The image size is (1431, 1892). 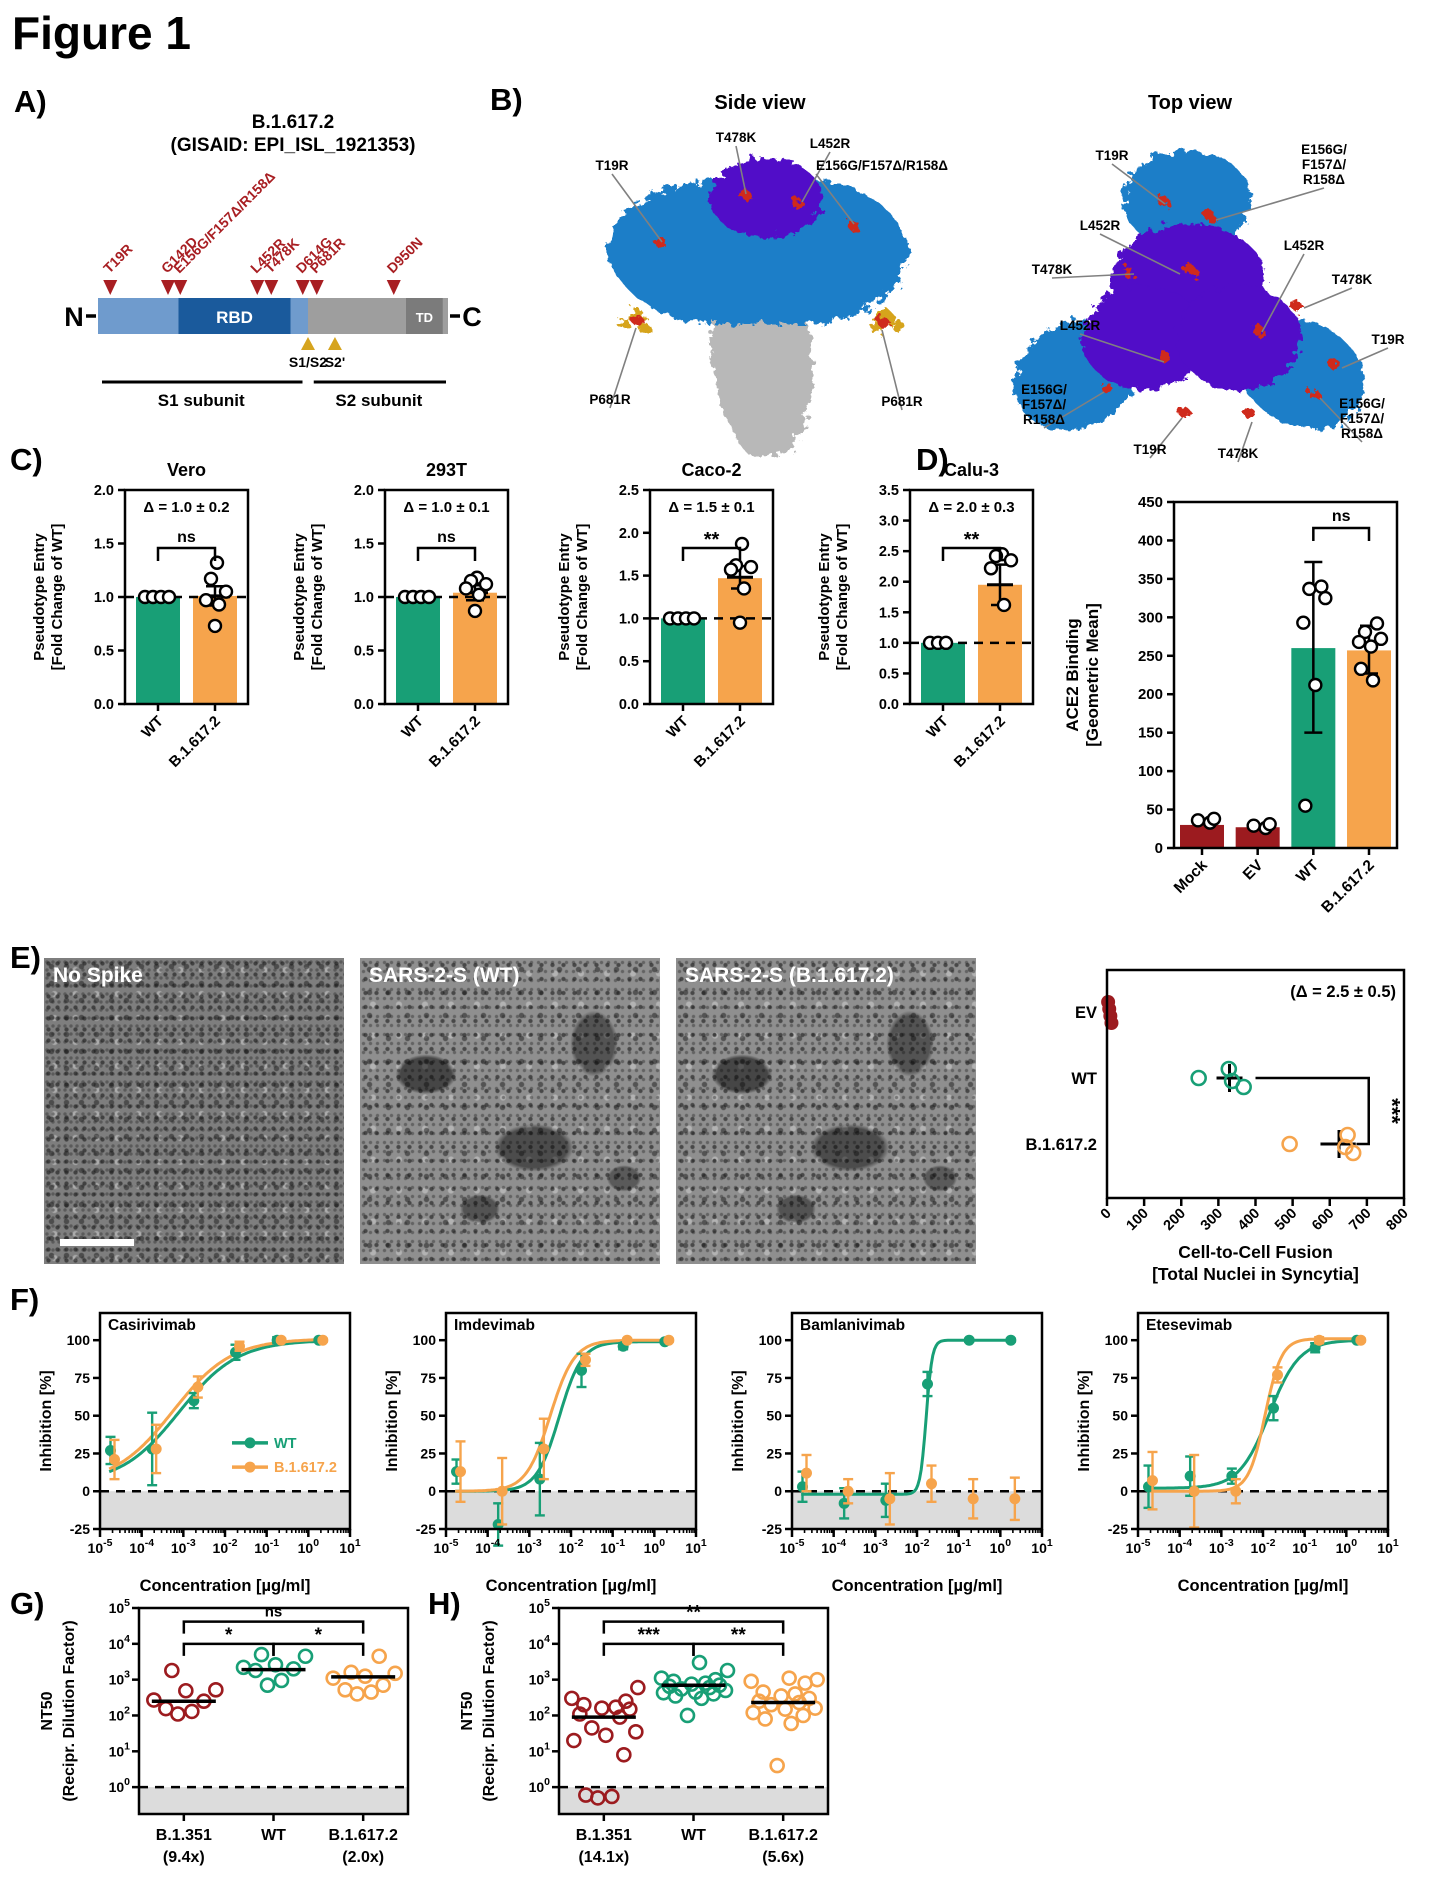 I want to click on svg-text: S2 subunit, so click(x=378, y=400).